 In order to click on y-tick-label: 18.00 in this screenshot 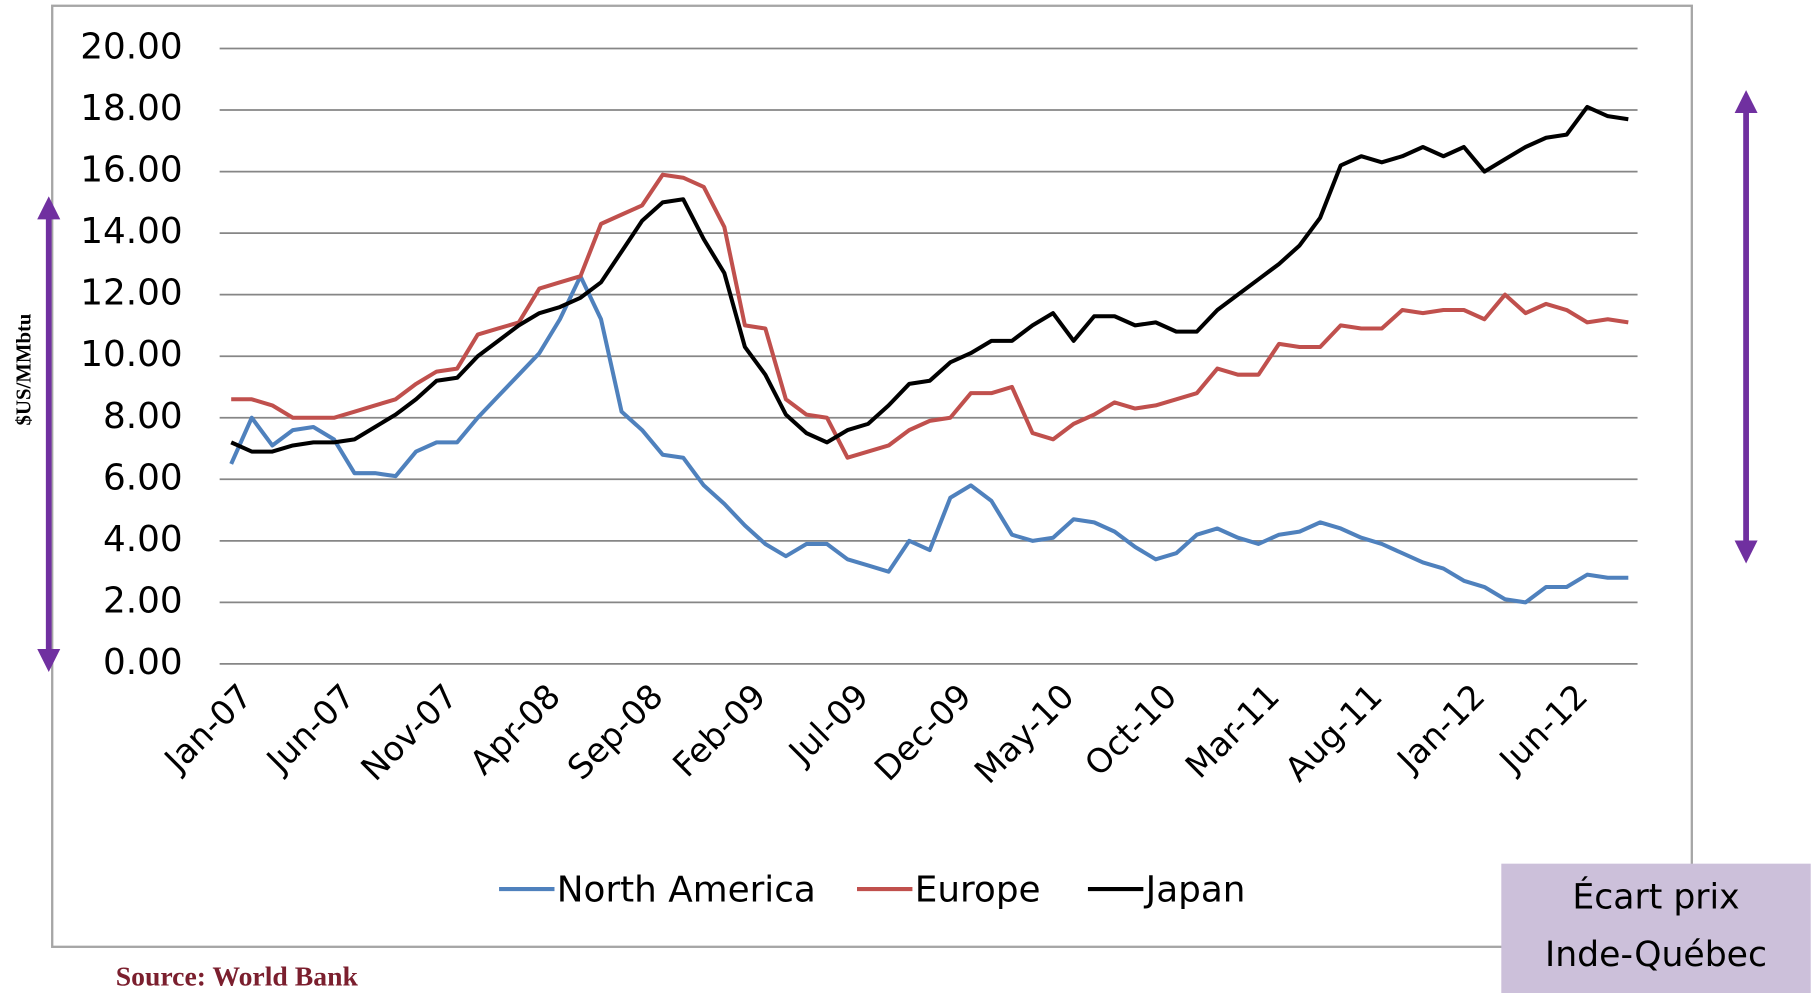, I will do `click(131, 108)`.